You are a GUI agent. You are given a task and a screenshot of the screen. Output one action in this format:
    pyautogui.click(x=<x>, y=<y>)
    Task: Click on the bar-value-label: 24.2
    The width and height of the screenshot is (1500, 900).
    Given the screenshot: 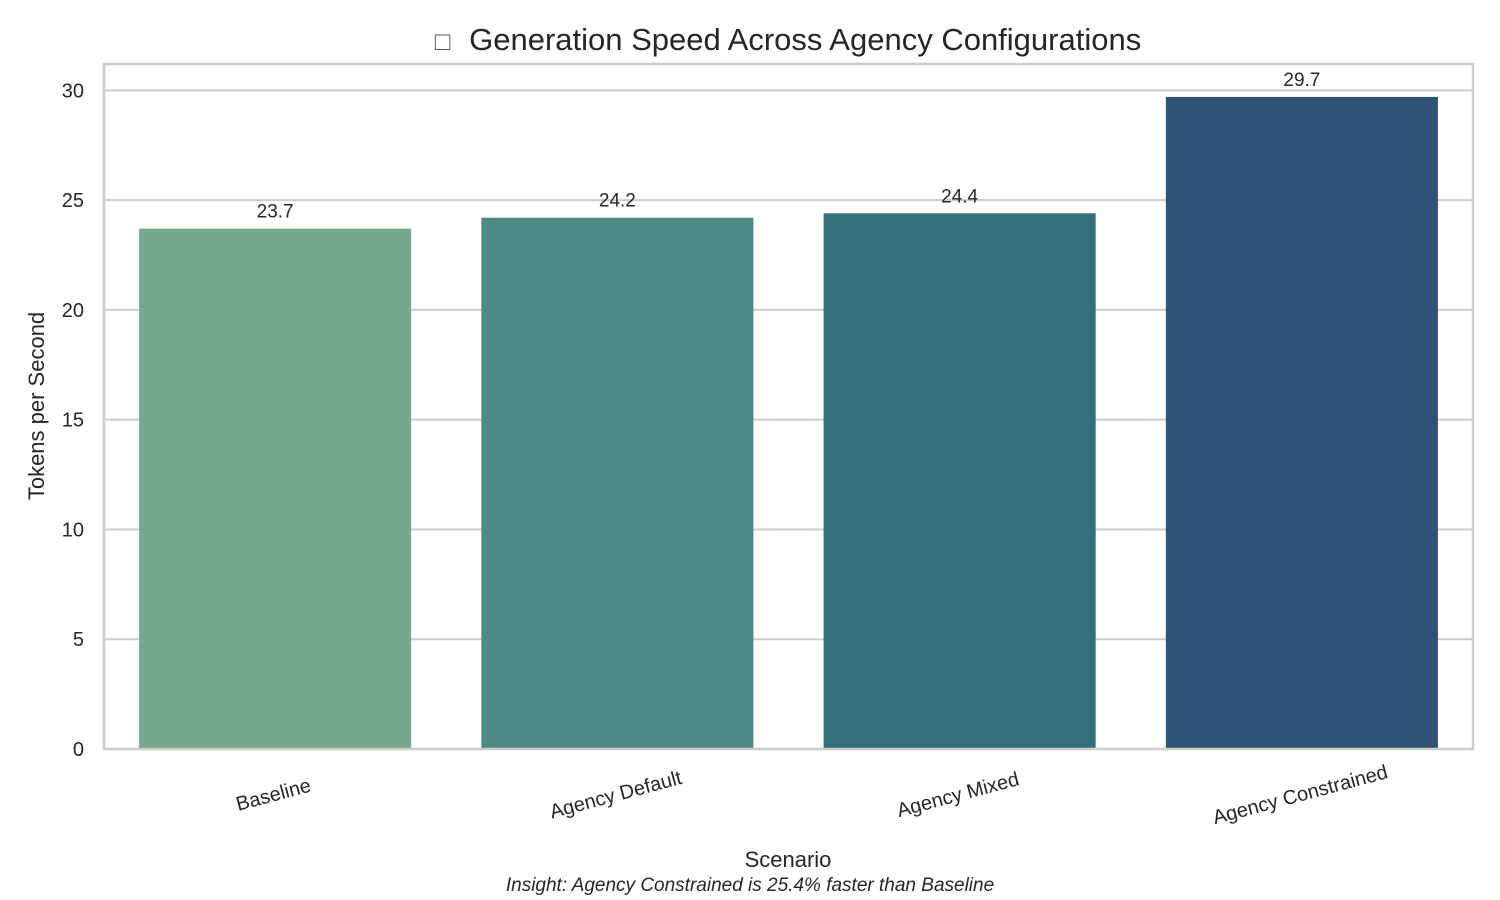 What is the action you would take?
    pyautogui.click(x=617, y=201)
    